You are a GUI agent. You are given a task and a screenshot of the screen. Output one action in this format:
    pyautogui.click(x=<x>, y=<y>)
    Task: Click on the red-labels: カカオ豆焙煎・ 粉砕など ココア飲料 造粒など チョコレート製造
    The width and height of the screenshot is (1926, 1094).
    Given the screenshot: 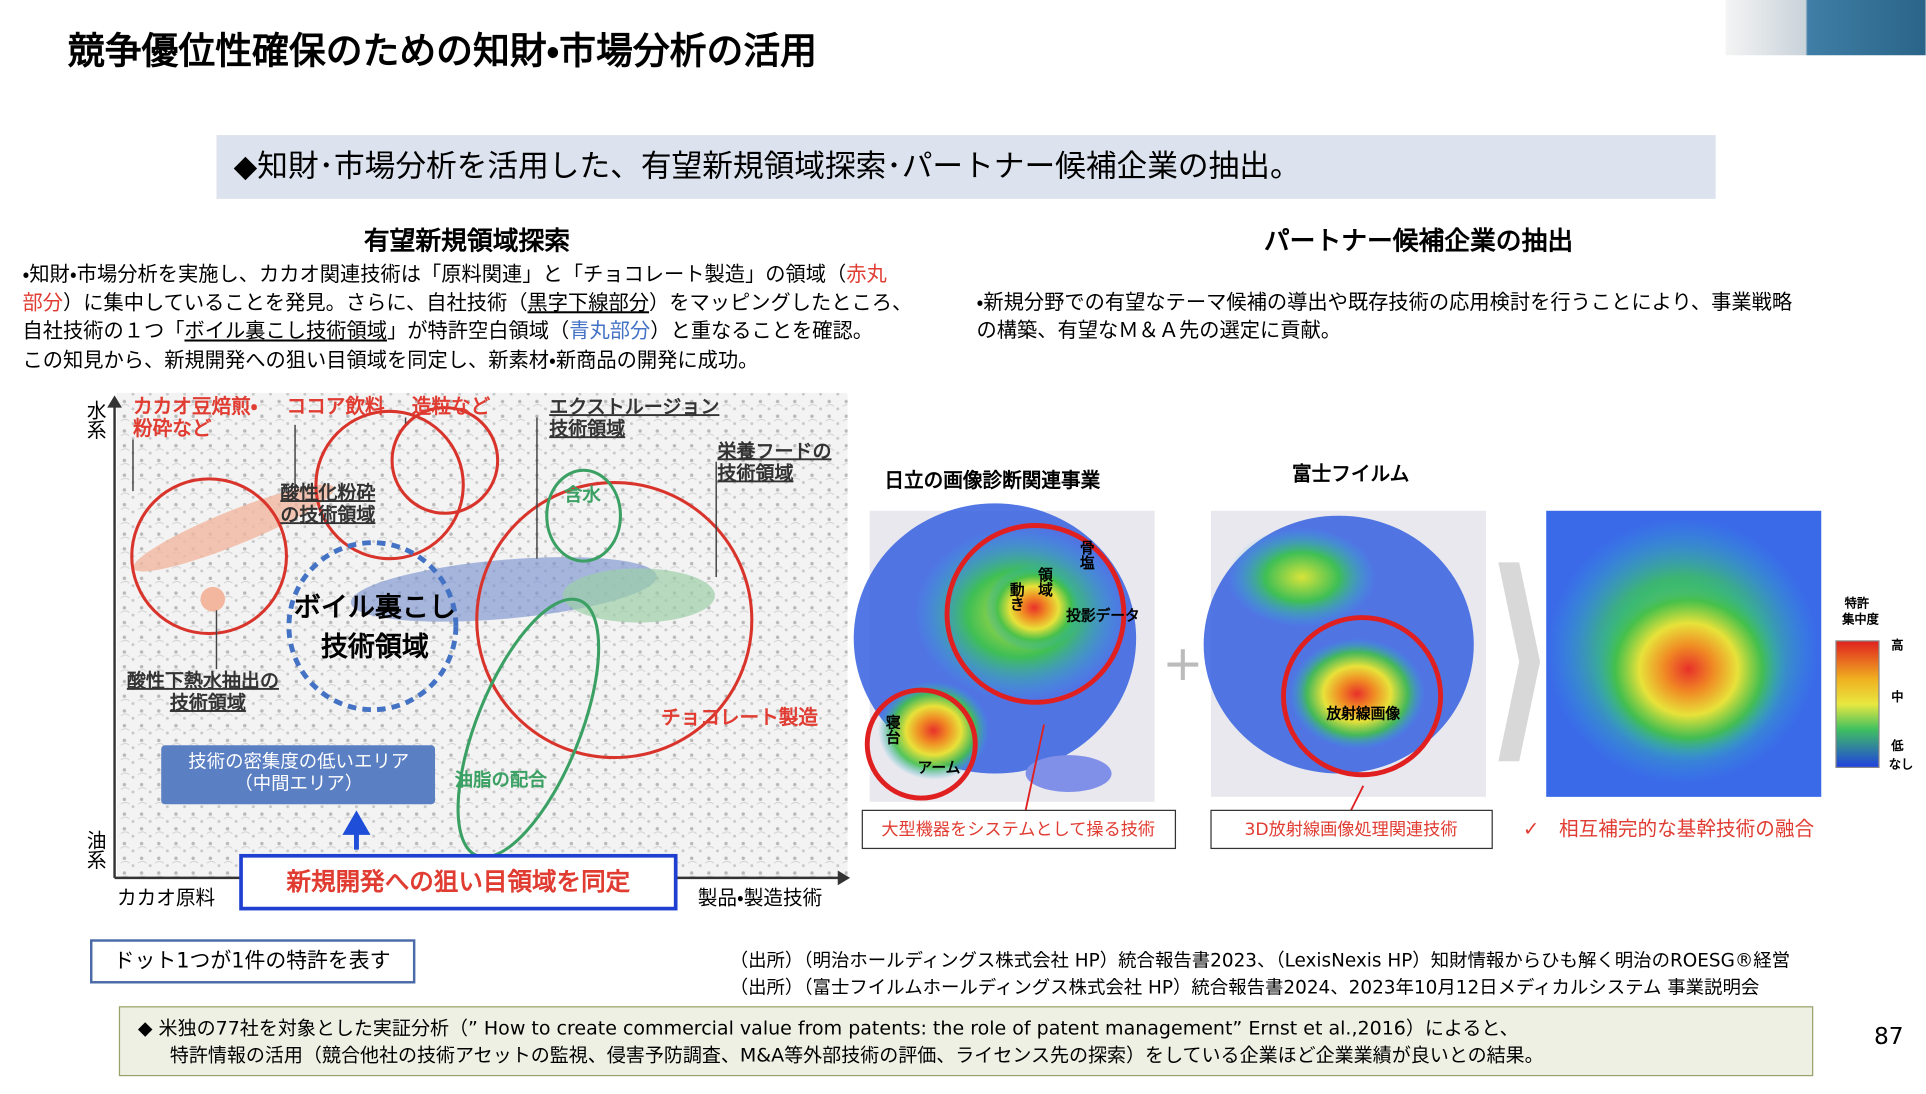 What is the action you would take?
    pyautogui.click(x=475, y=562)
    